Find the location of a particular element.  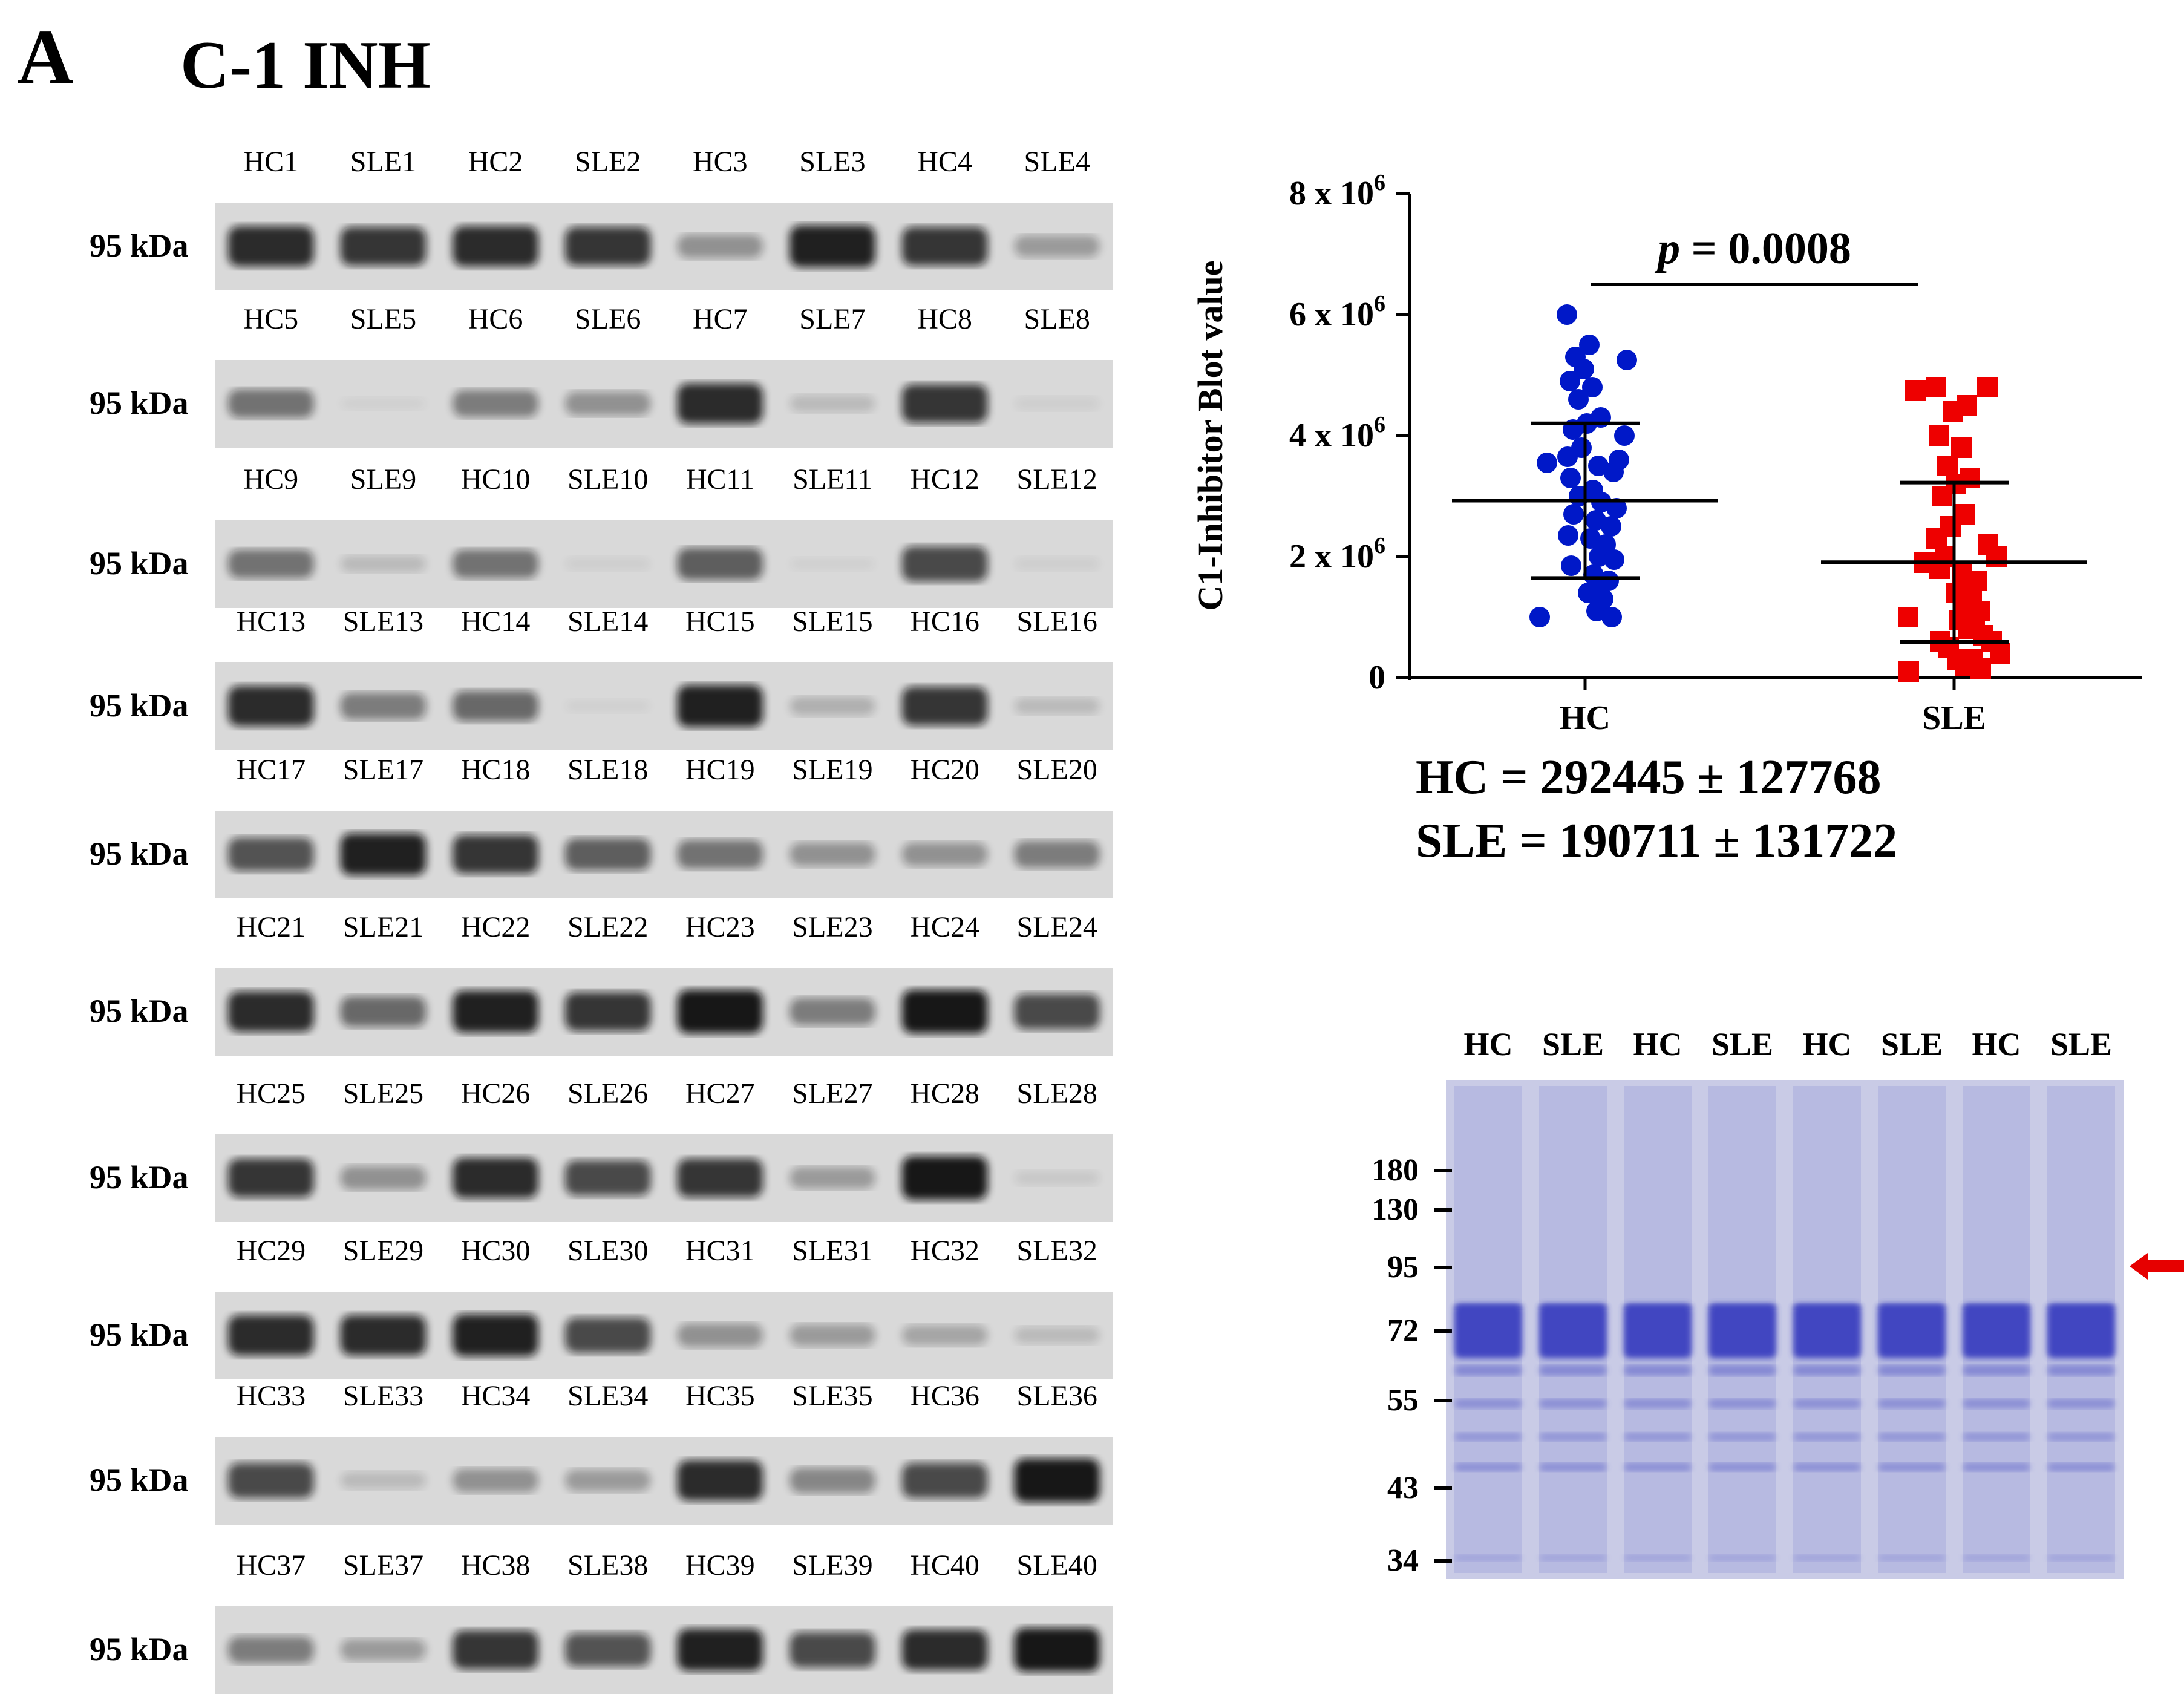

lane-label: HC20 is located at coordinates (944, 770).